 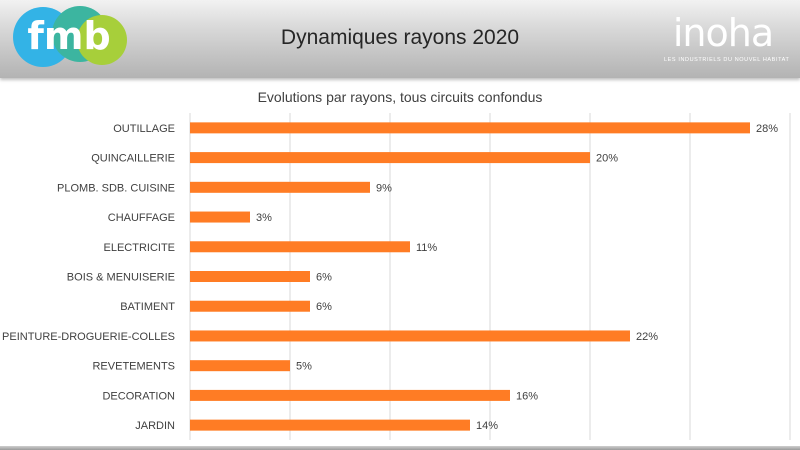 What do you see at coordinates (400, 448) in the screenshot?
I see `footer-rule` at bounding box center [400, 448].